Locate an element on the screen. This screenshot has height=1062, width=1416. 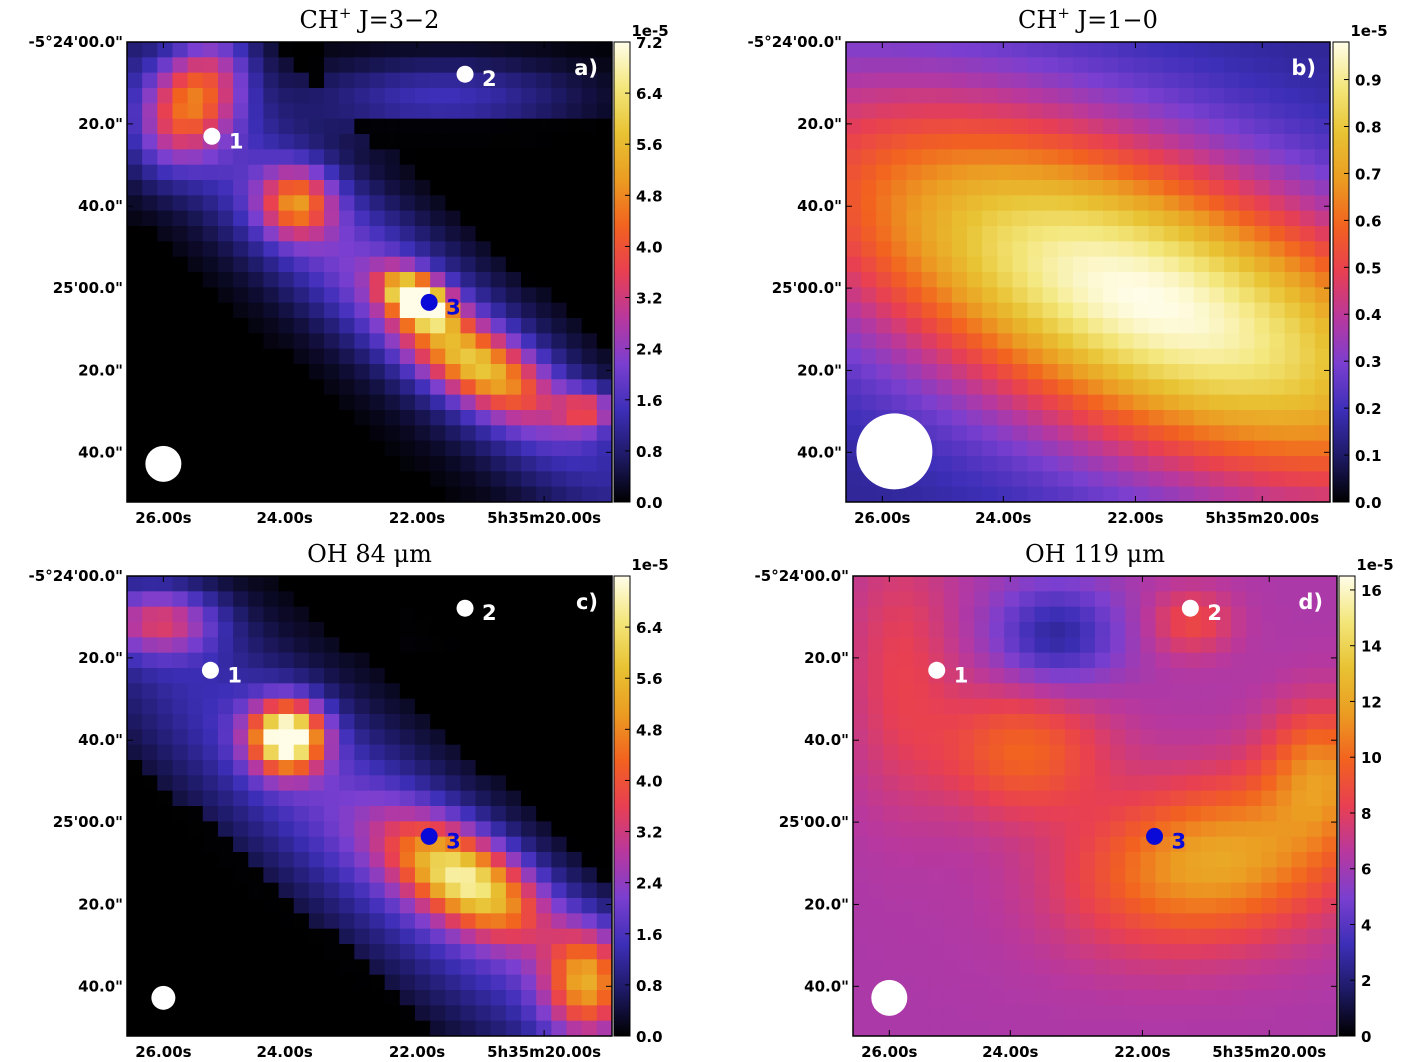
title-transition: J=3−2 is located at coordinates (395, 20).